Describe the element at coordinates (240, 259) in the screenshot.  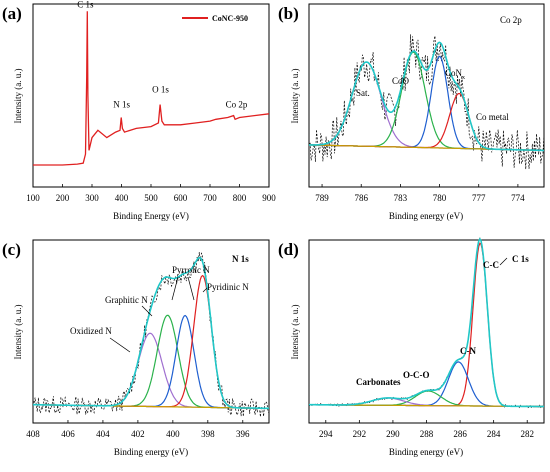
I see `title-c: N 1s` at that location.